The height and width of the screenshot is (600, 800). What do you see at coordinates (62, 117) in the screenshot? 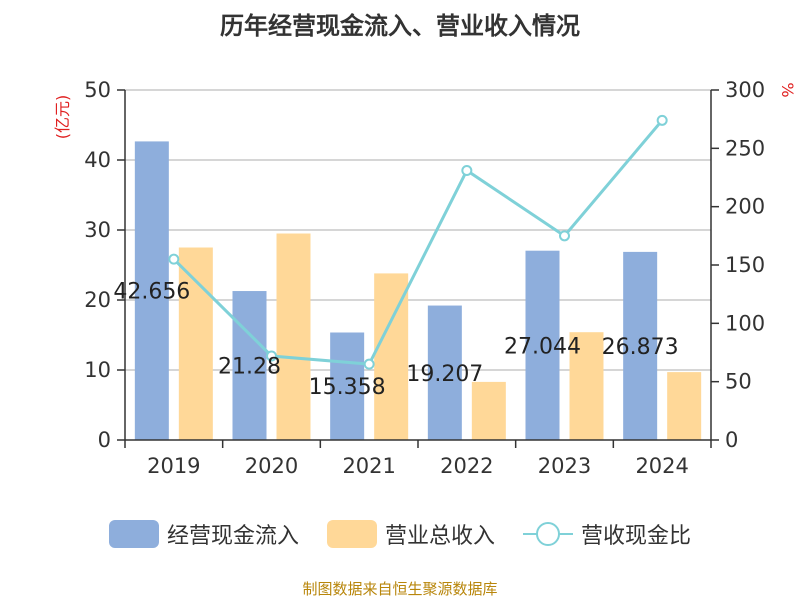
I see `left-axis-unit: (亿元)` at bounding box center [62, 117].